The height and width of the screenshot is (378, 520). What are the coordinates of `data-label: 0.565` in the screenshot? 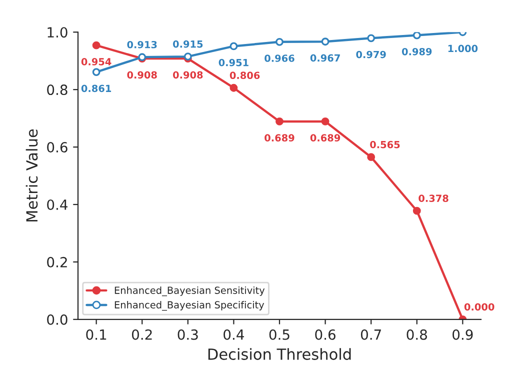 It's located at (385, 144).